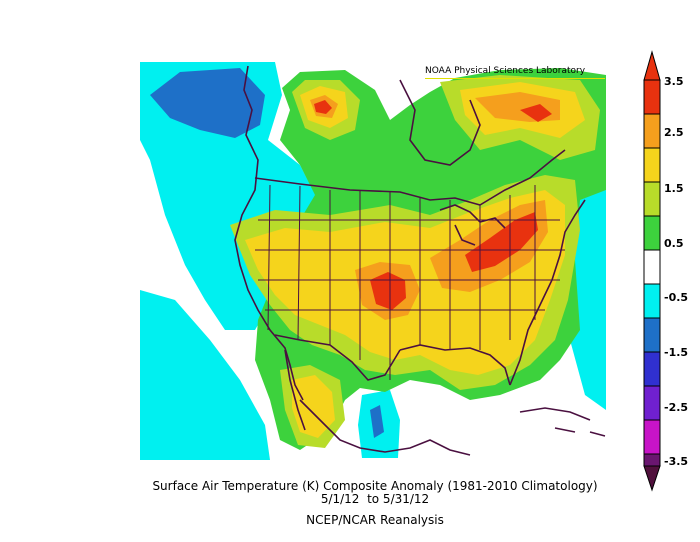  I want to click on colorbar-label: 2.5, so click(674, 132).